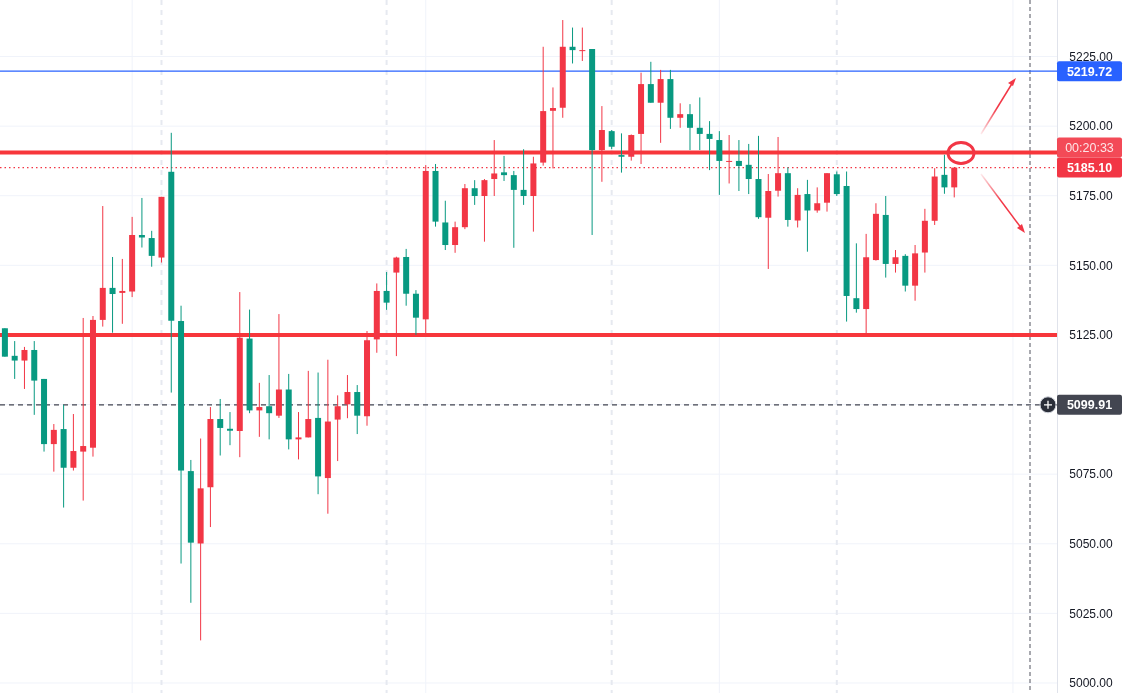  Describe the element at coordinates (1089, 167) in the screenshot. I see `ref-line-label: 5185.10` at that location.